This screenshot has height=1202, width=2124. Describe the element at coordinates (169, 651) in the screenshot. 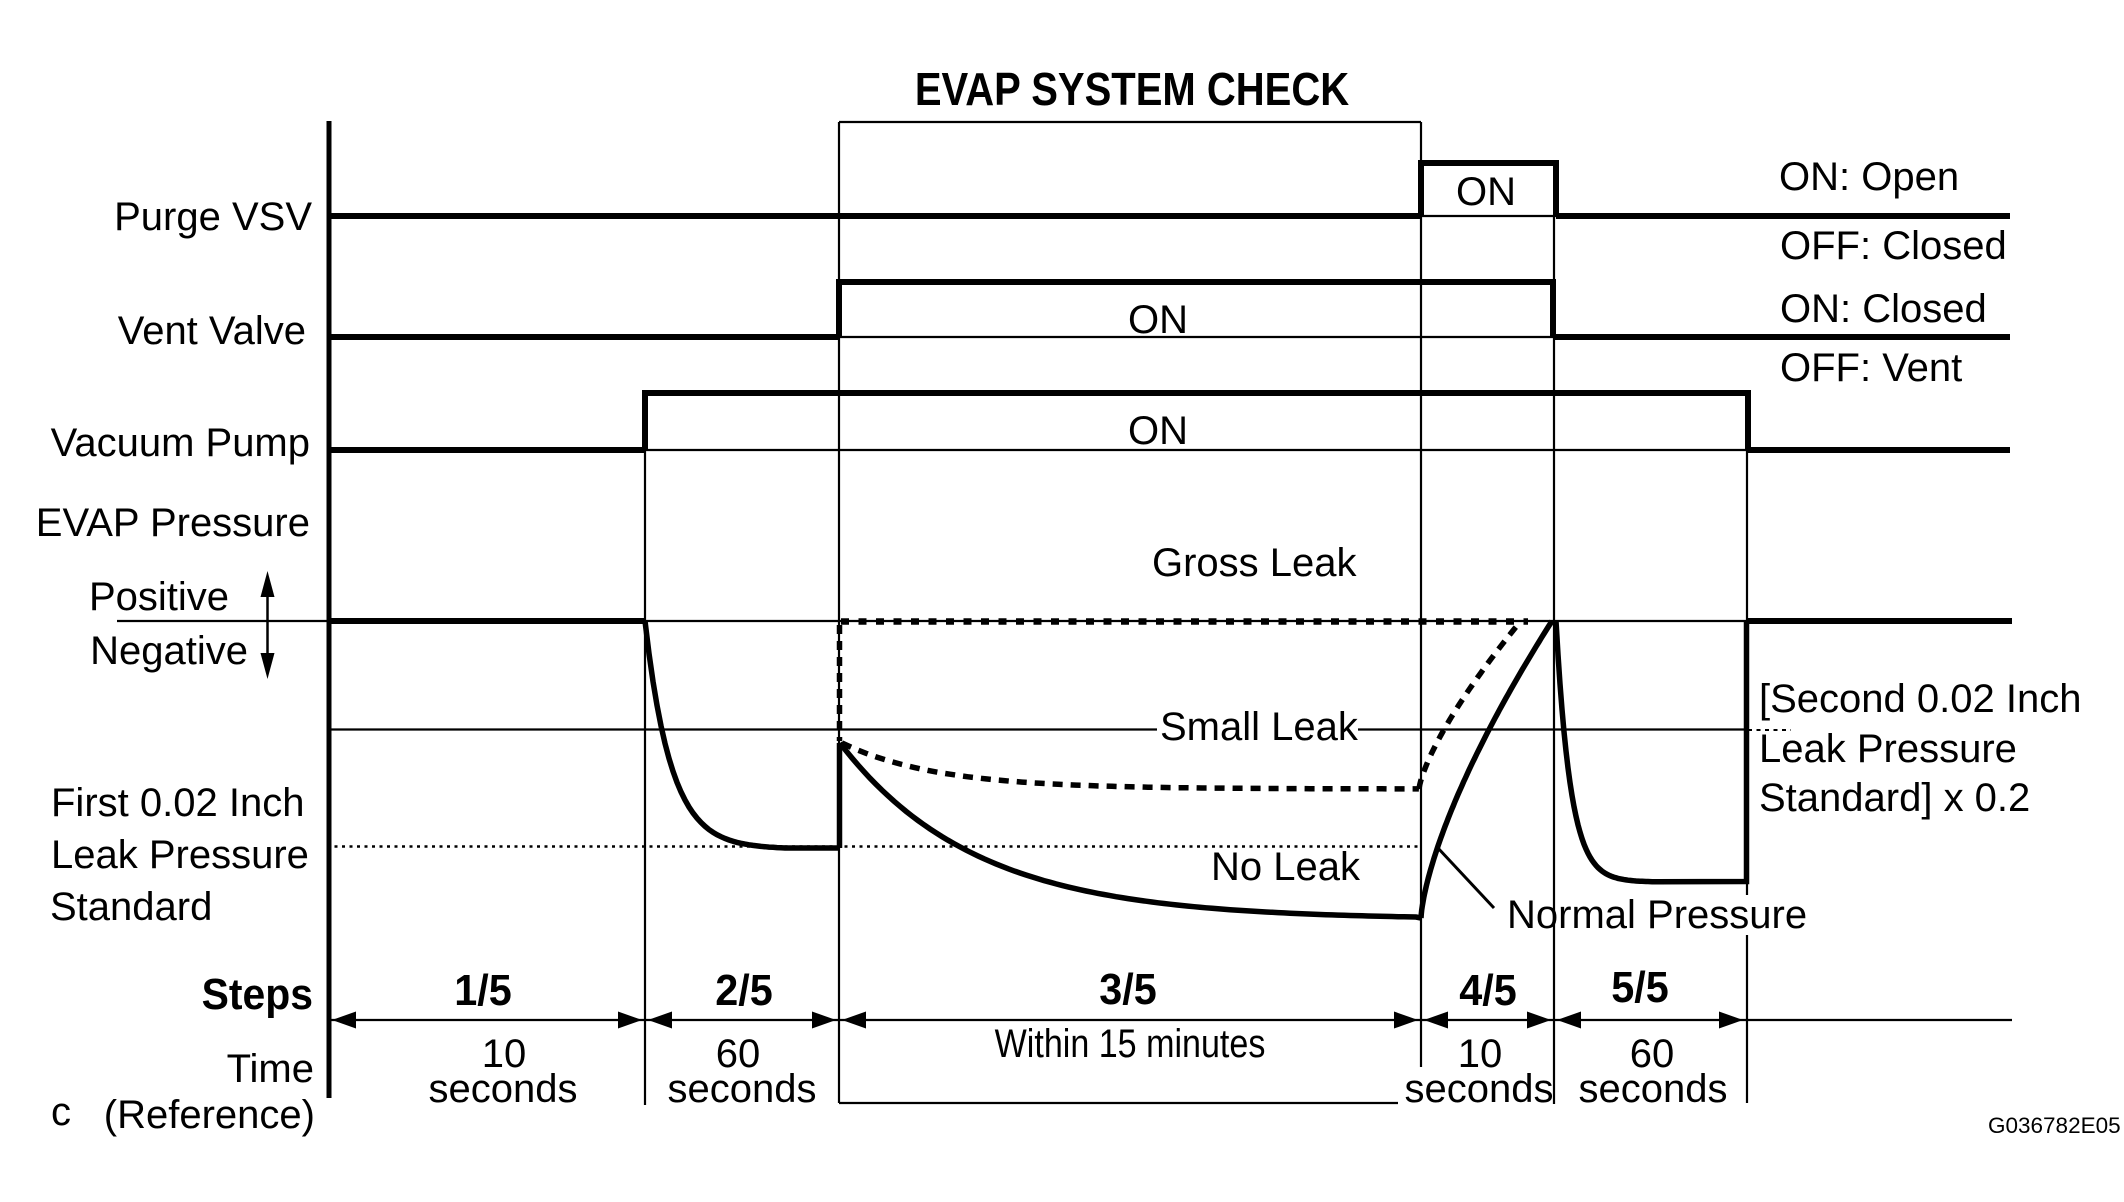

I see `svg-text: Negative` at that location.